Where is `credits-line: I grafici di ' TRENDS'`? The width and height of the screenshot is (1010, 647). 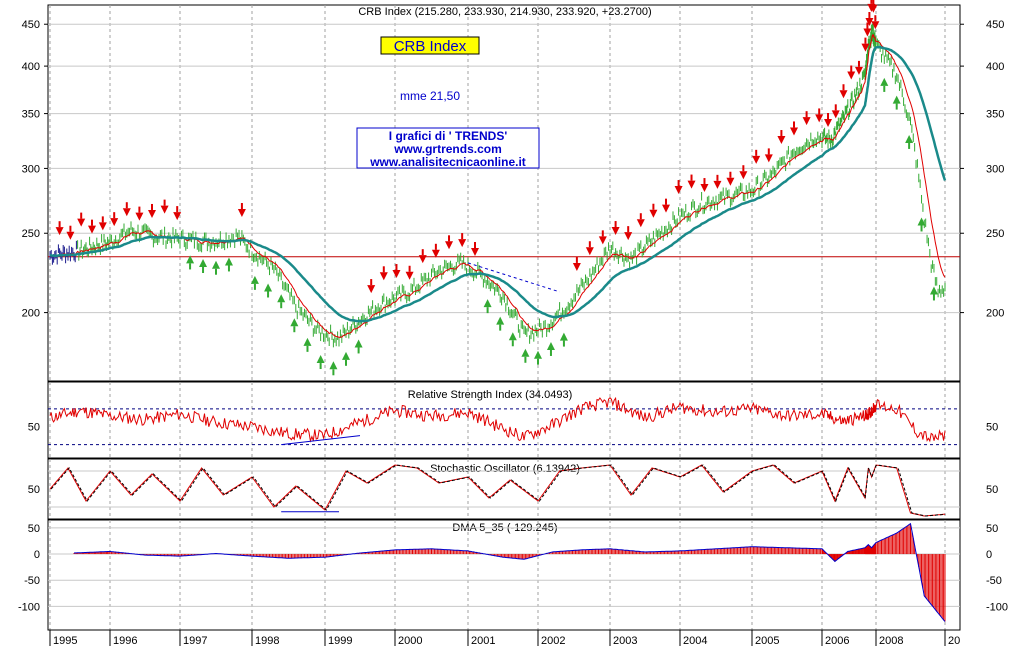 credits-line: I grafici di ' TRENDS' is located at coordinates (448, 136).